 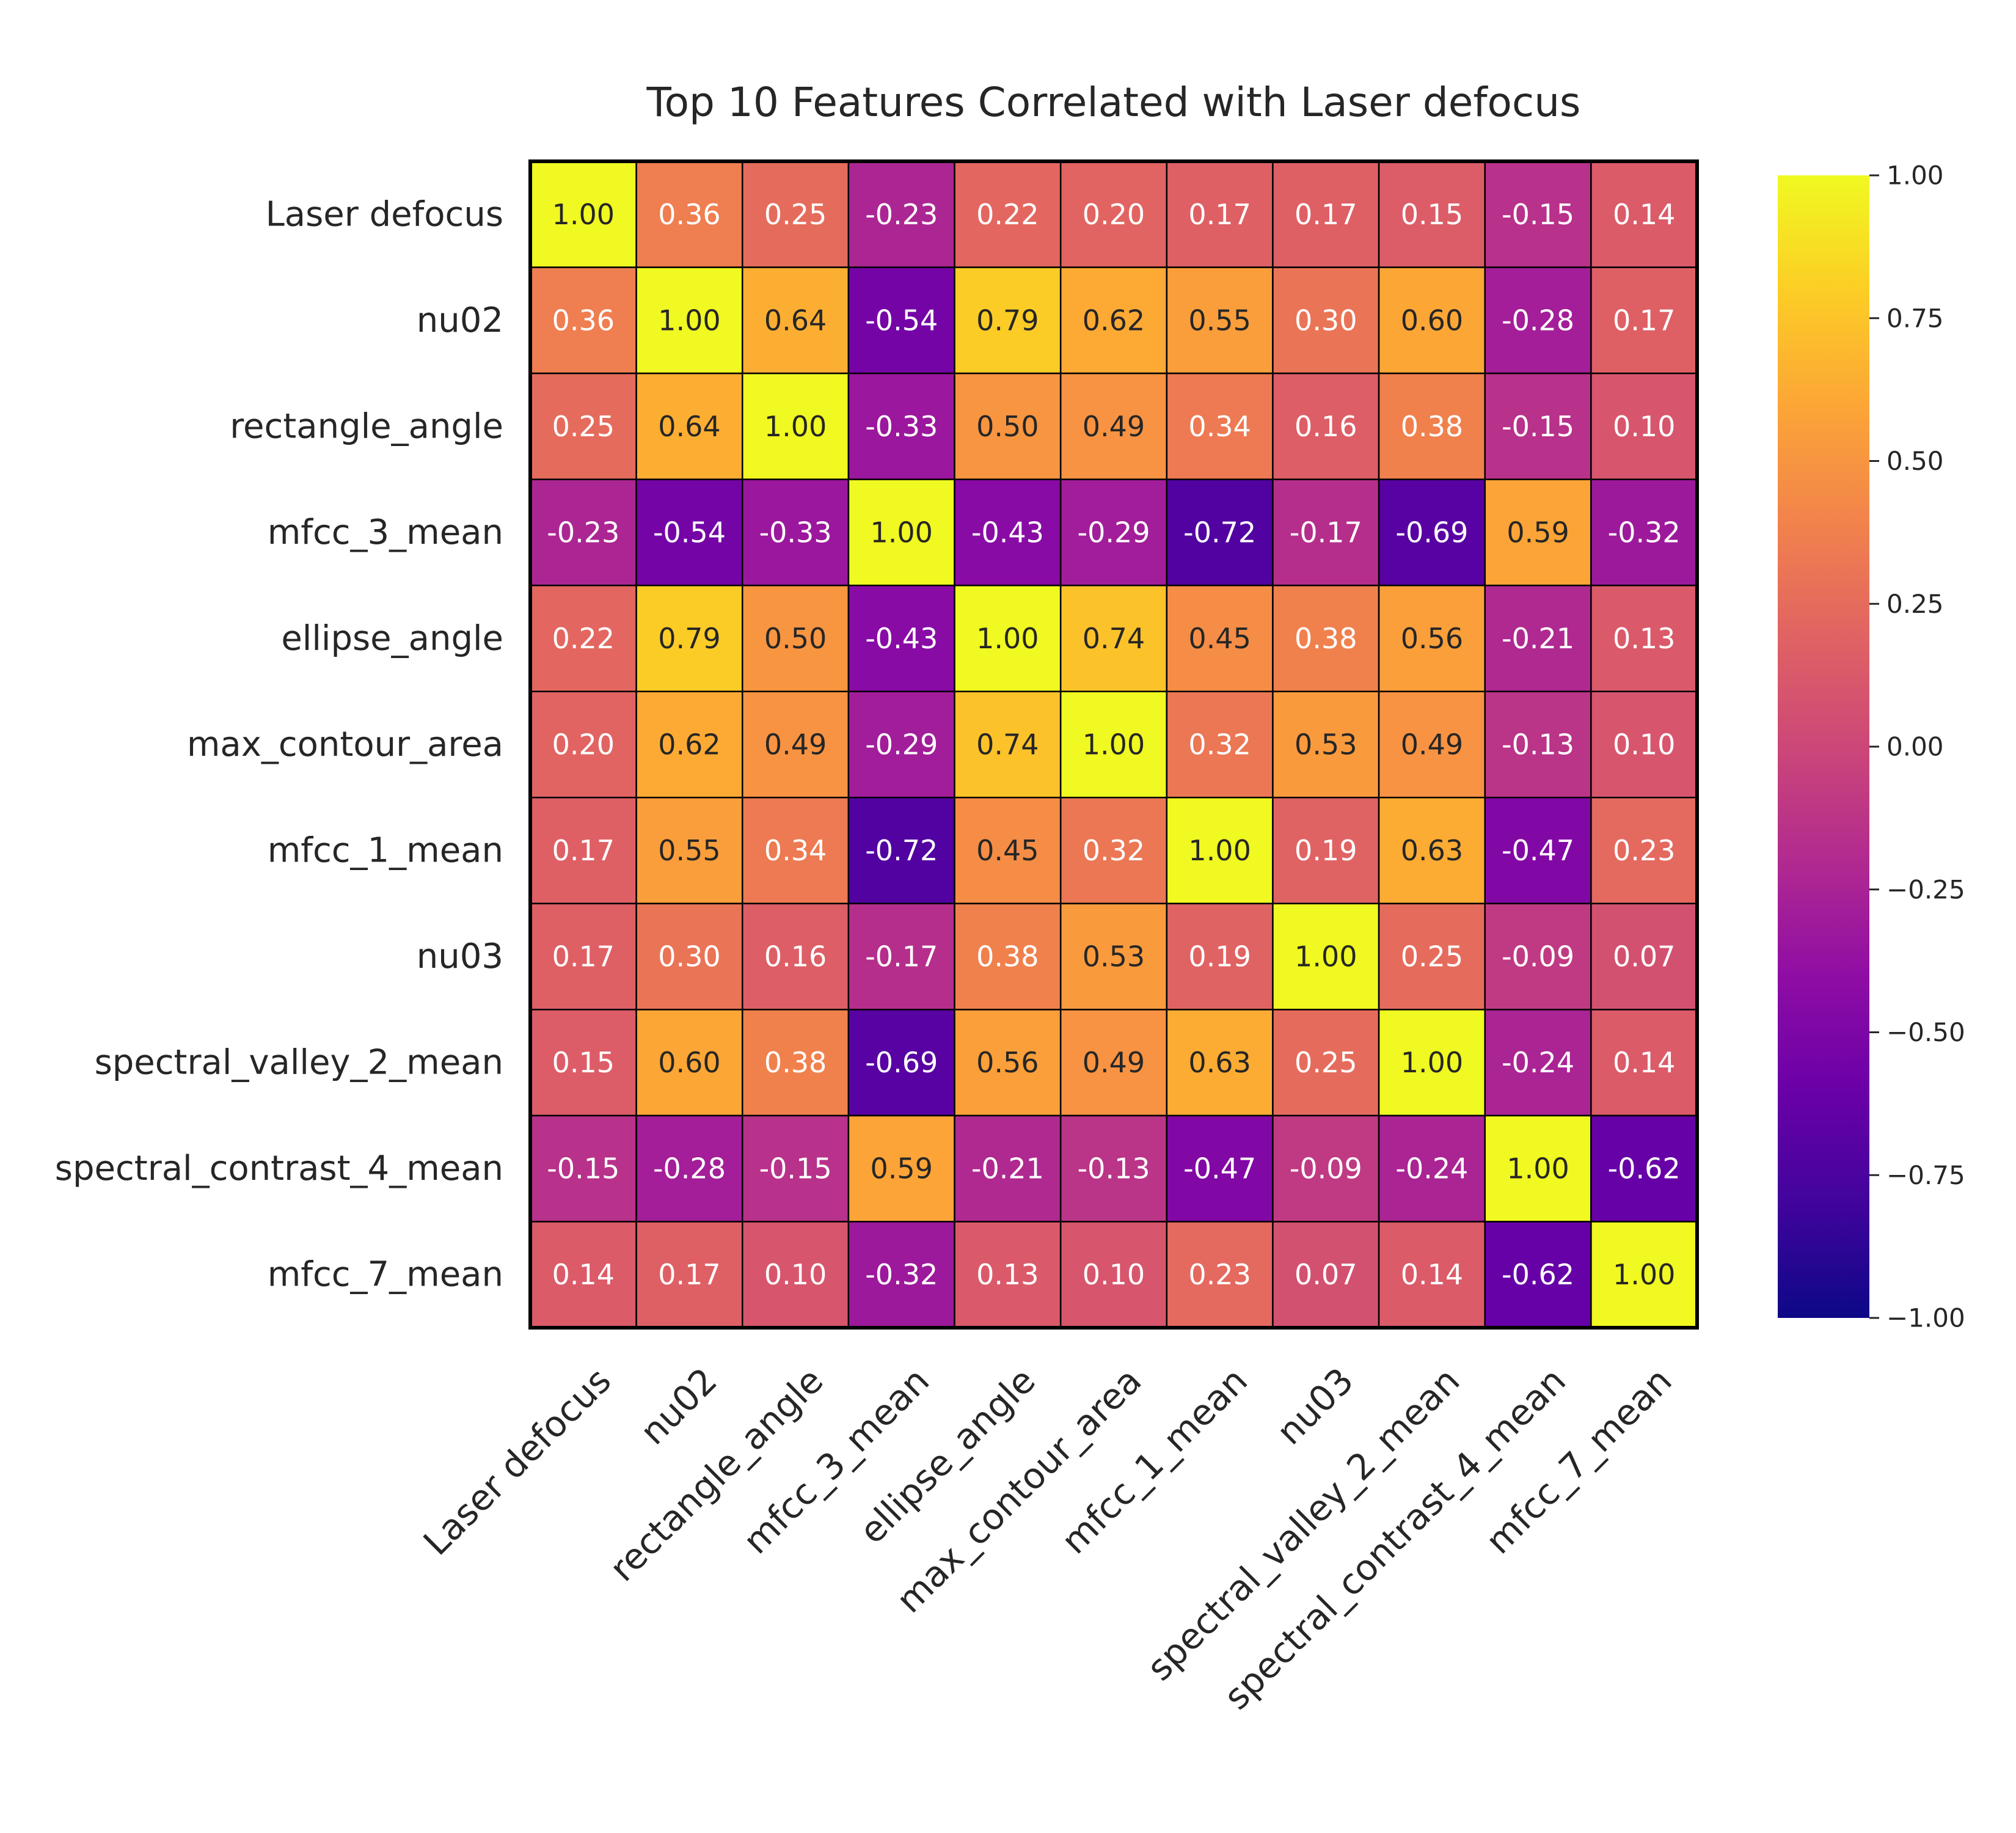 What do you see at coordinates (1925, 1318) in the screenshot?
I see `colorbar-tick-label: −1.00` at bounding box center [1925, 1318].